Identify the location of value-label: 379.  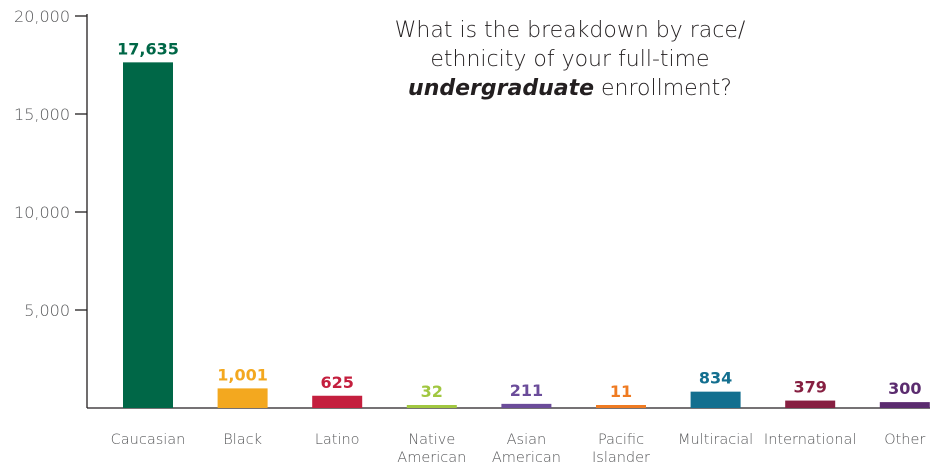
(809, 387).